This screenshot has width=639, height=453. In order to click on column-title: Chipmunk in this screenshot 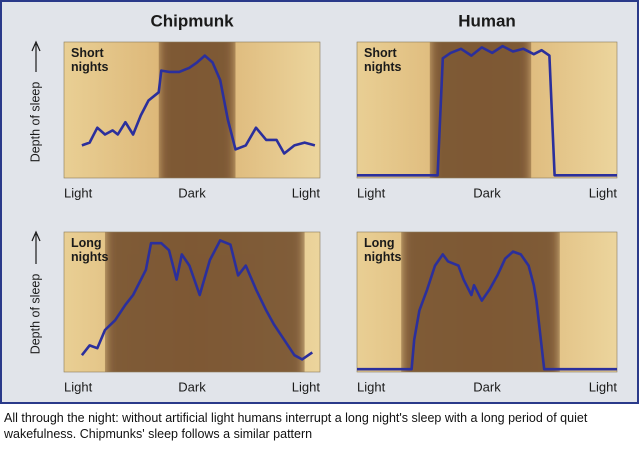, I will do `click(192, 20)`.